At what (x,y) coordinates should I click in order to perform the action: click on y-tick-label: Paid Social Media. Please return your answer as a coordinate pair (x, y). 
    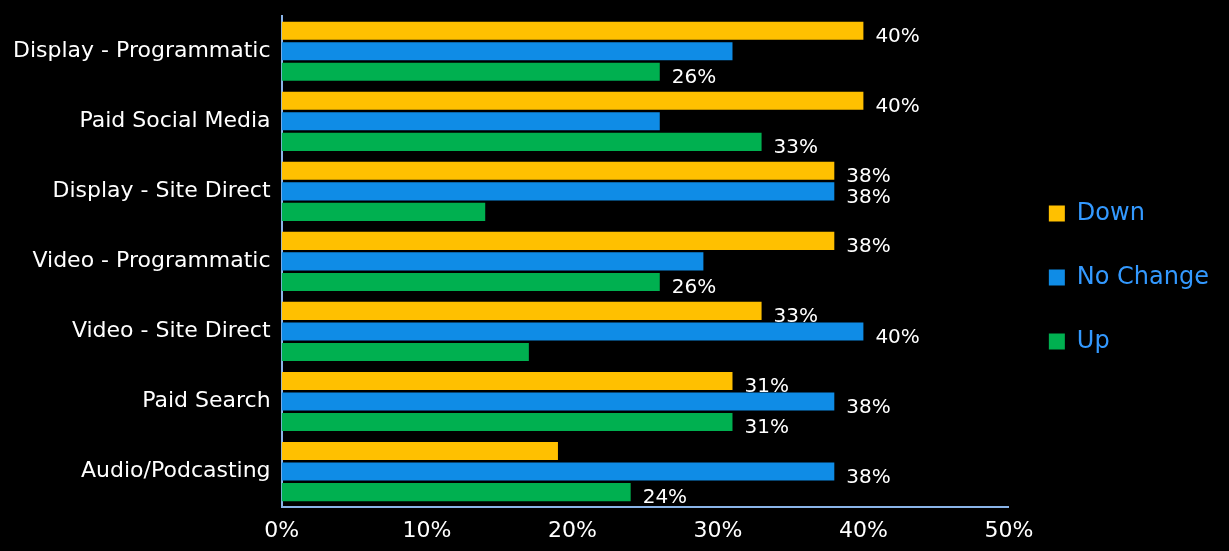
    Looking at the image, I should click on (175, 119).